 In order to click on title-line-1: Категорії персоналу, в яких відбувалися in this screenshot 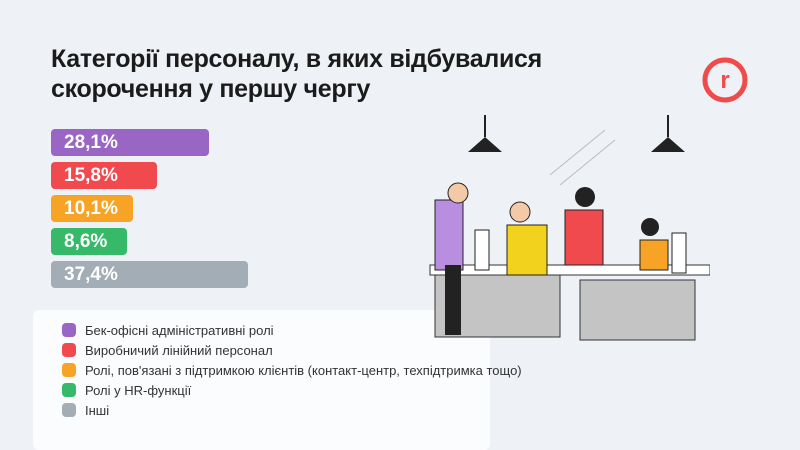, I will do `click(296, 59)`.